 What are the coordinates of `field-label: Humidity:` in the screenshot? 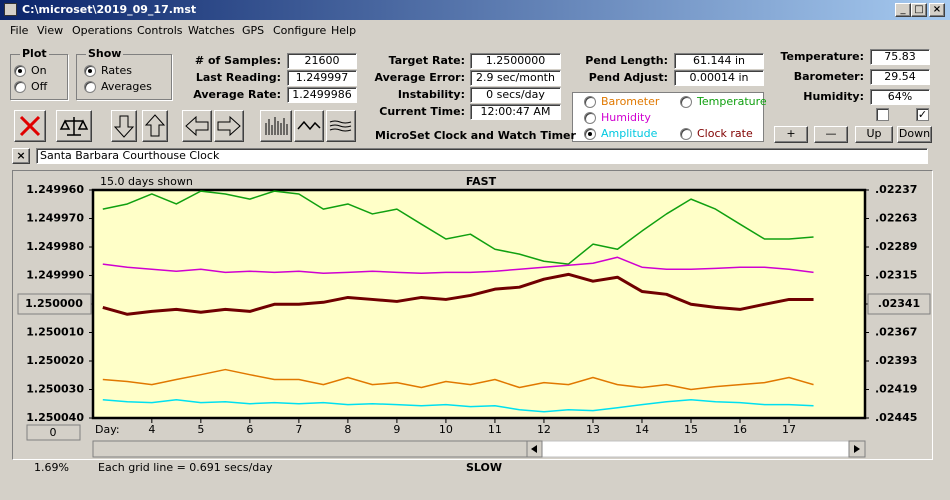 It's located at (833, 96).